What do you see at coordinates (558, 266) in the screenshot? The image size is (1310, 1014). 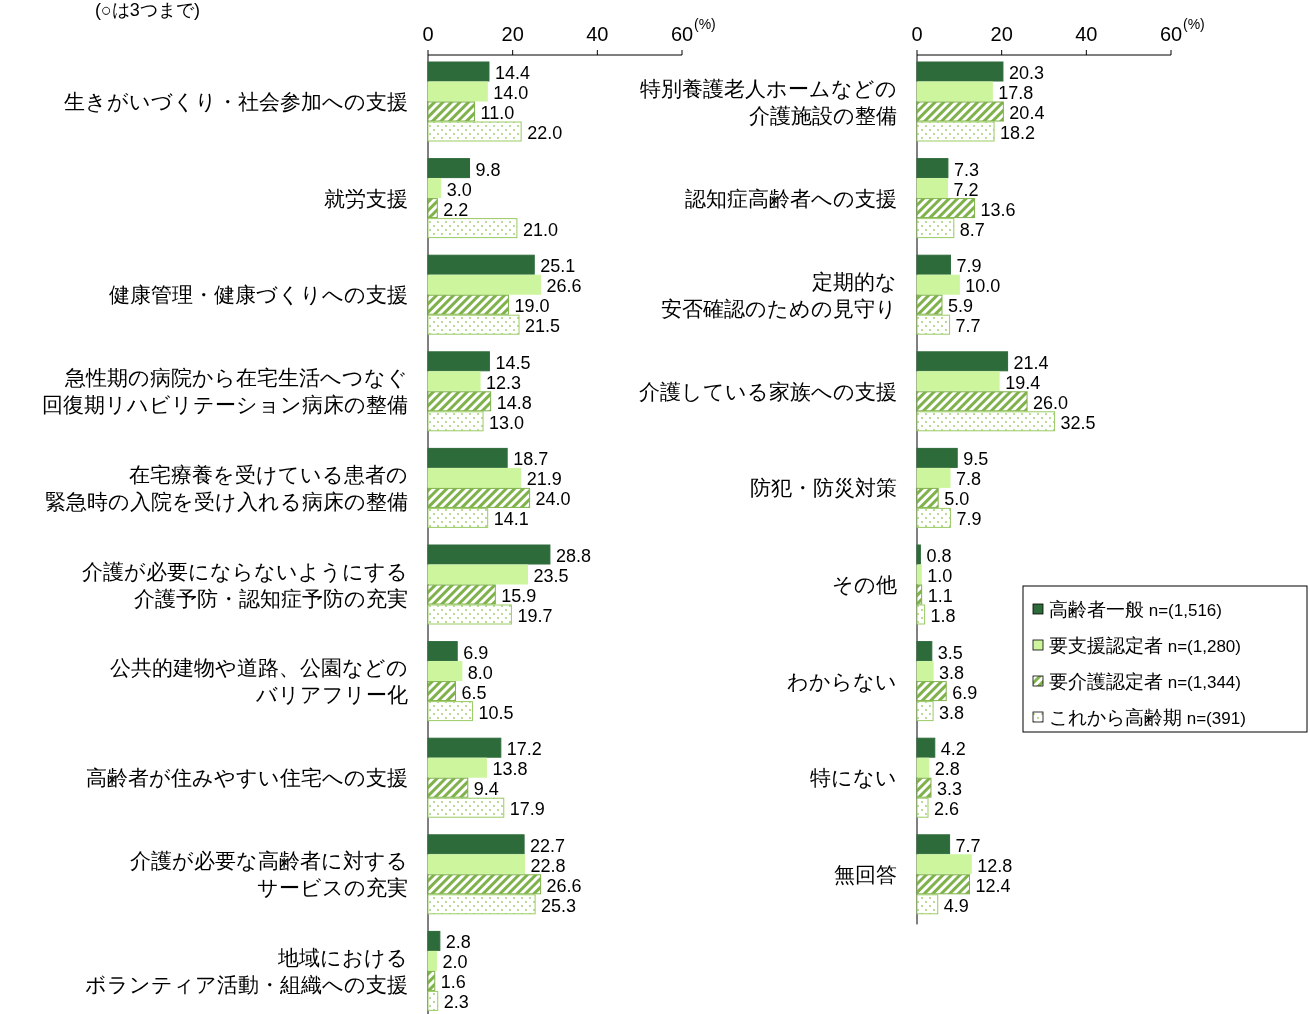 I see `data-label: 25.1` at bounding box center [558, 266].